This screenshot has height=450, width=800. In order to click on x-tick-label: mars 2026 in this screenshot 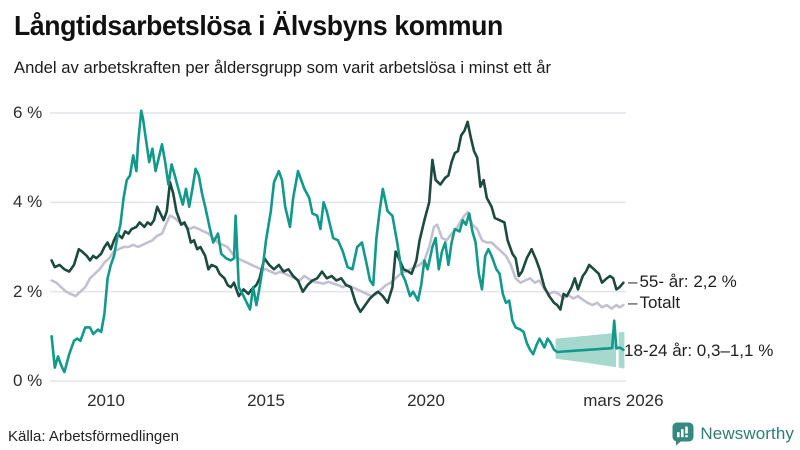, I will do `click(623, 400)`.